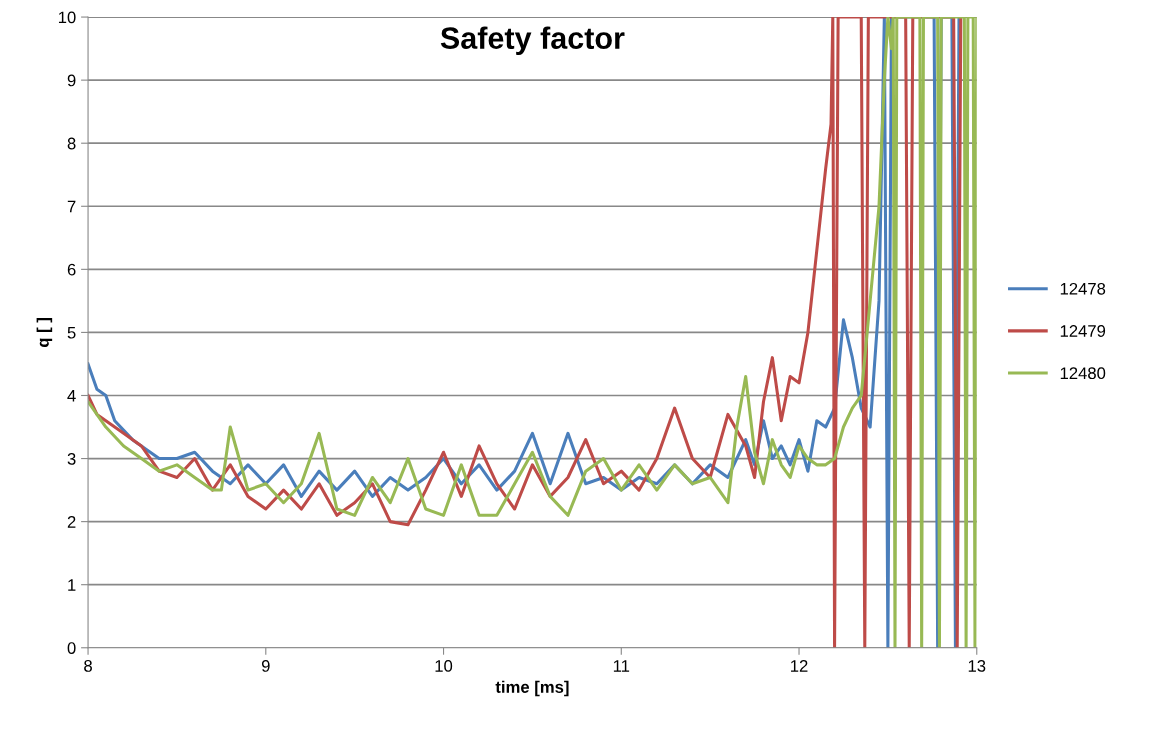  What do you see at coordinates (265, 666) in the screenshot?
I see `x-tick-label: 9` at bounding box center [265, 666].